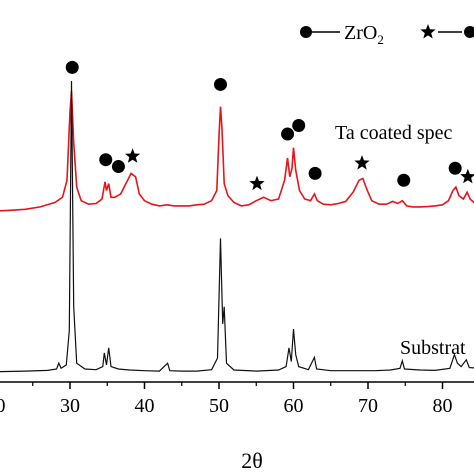  Describe the element at coordinates (306, 32) in the screenshot. I see `legend-circle-marker` at that location.